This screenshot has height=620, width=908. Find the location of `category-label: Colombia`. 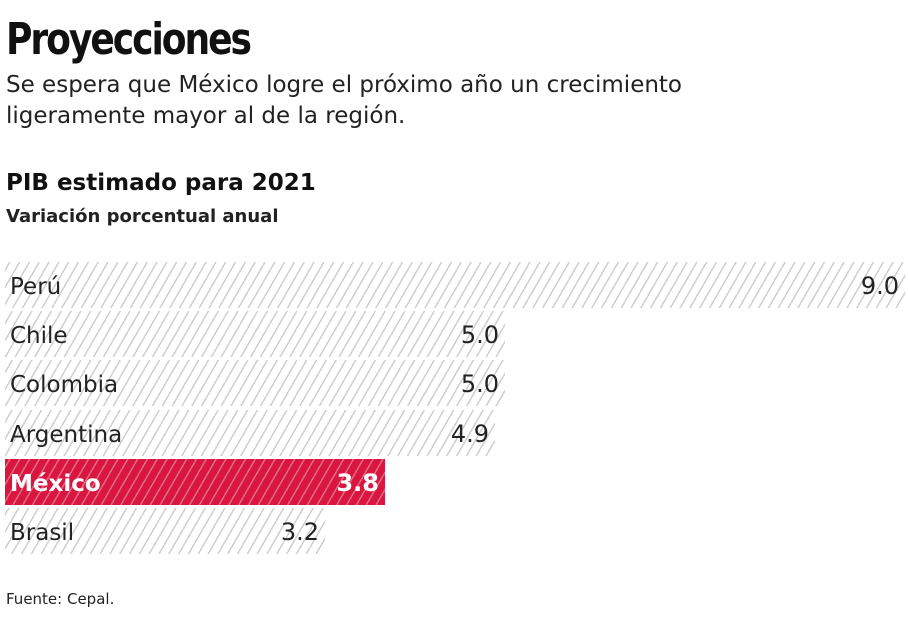

category-label: Colombia is located at coordinates (64, 385).